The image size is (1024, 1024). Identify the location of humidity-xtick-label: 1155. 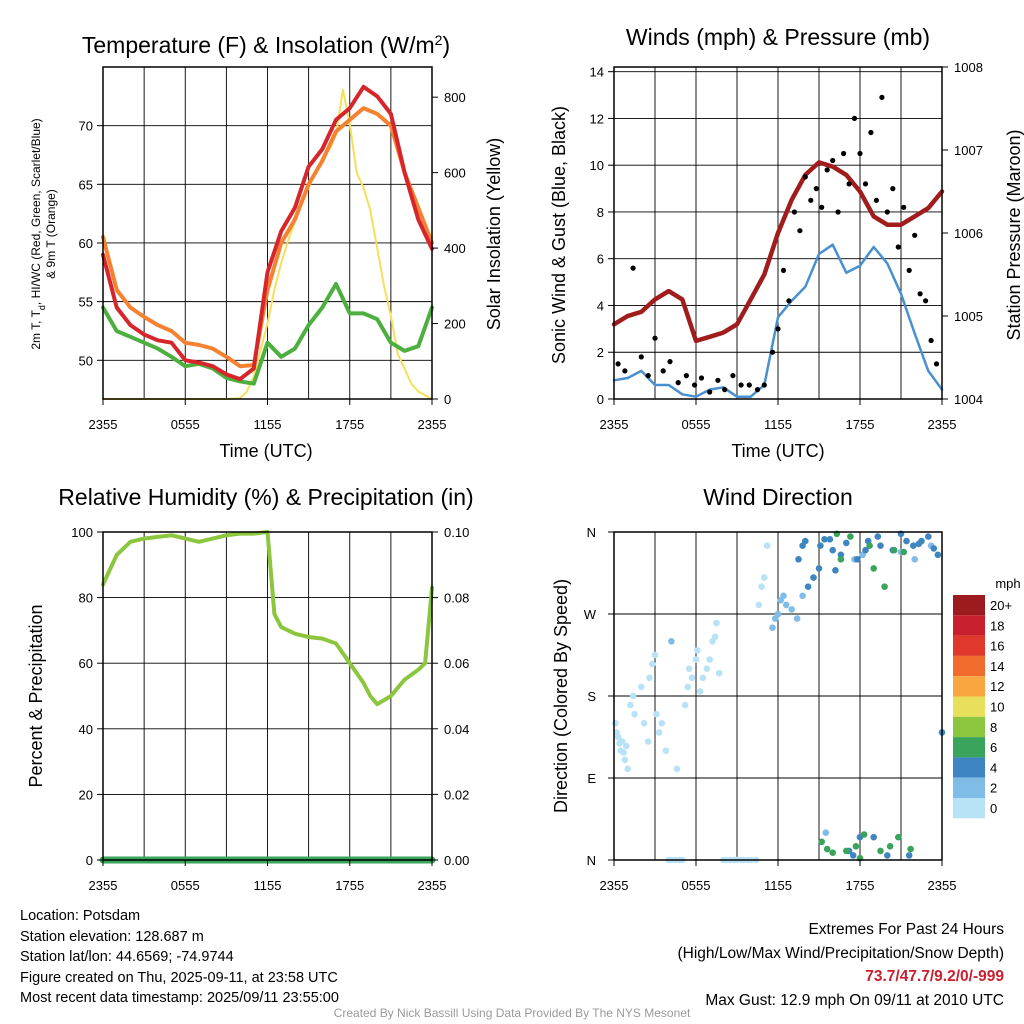
(268, 885).